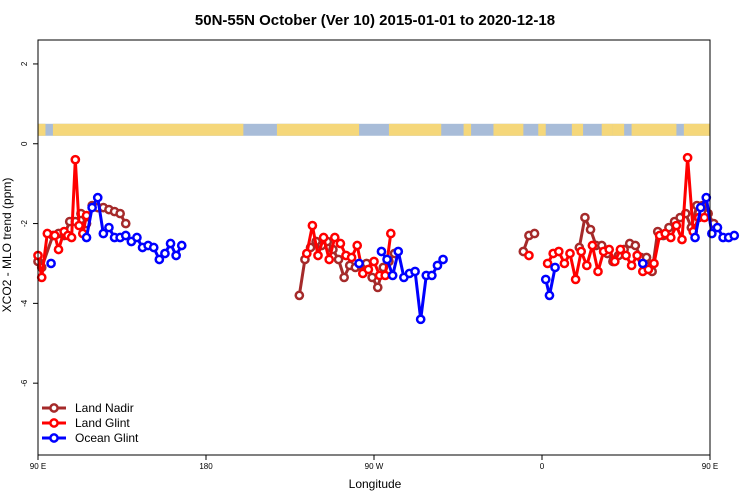 This screenshot has height=500, width=750. I want to click on land-ocean-mask, so click(374, 129).